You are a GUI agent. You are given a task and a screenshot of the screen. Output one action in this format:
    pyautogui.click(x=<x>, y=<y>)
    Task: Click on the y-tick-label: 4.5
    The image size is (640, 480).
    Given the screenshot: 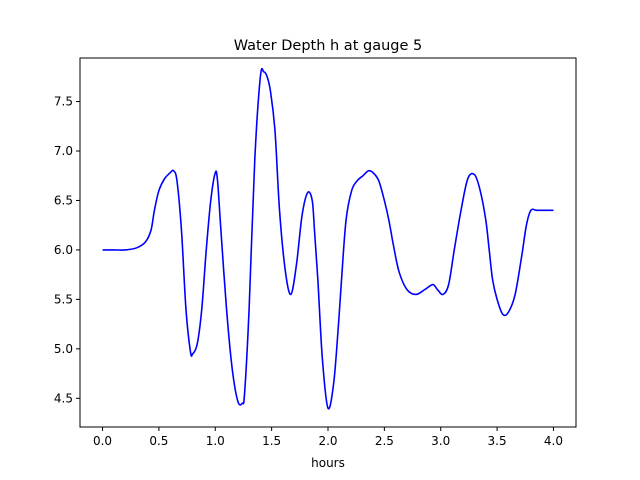 What is the action you would take?
    pyautogui.click(x=63, y=398)
    